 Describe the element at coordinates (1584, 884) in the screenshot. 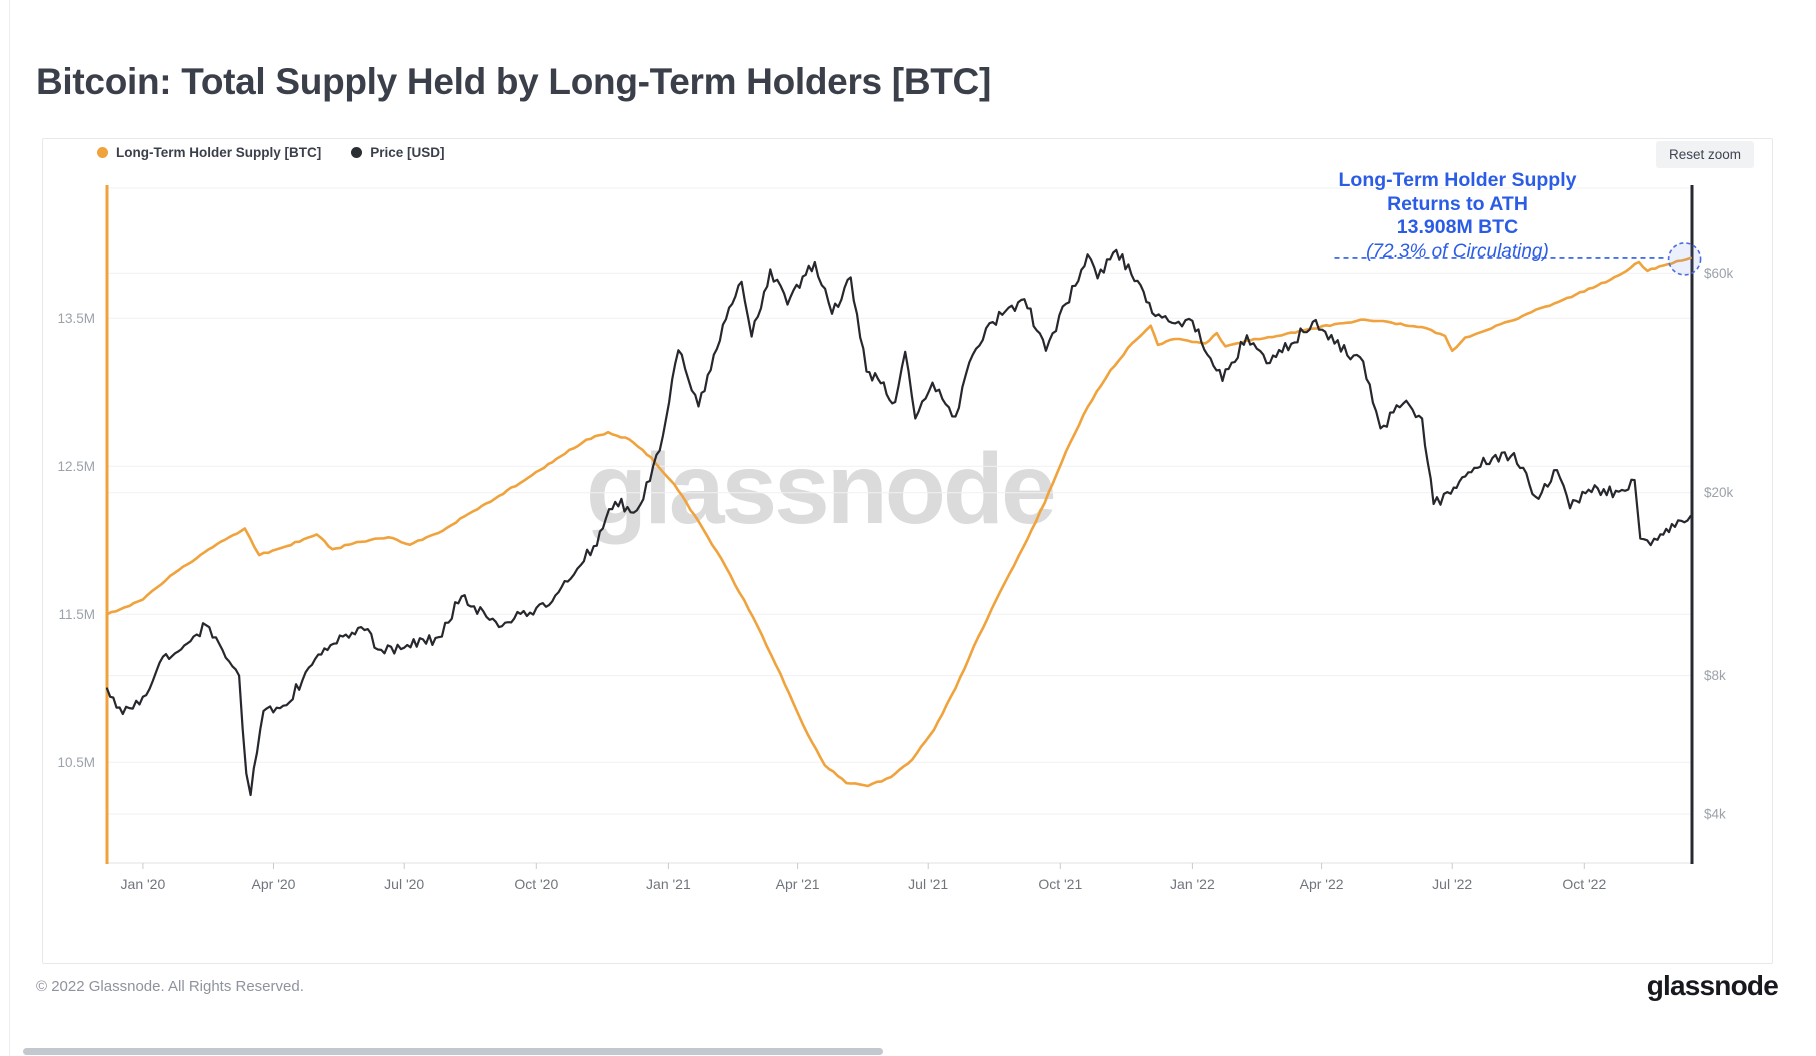

I see `x-tick-label: Oct '22` at that location.